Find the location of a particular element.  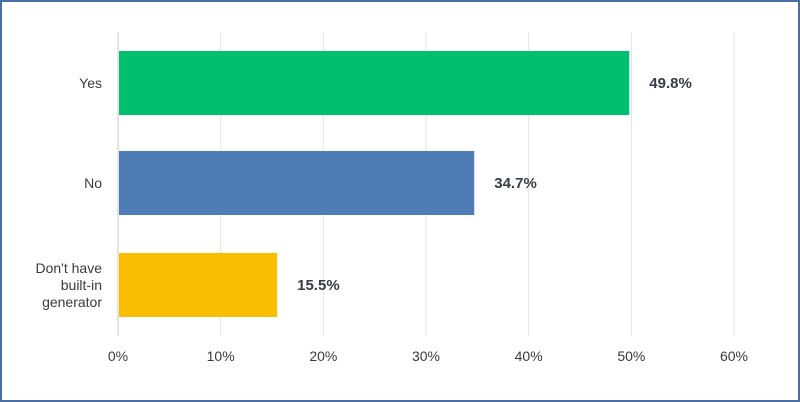

category-label-line: generator is located at coordinates (72, 302).